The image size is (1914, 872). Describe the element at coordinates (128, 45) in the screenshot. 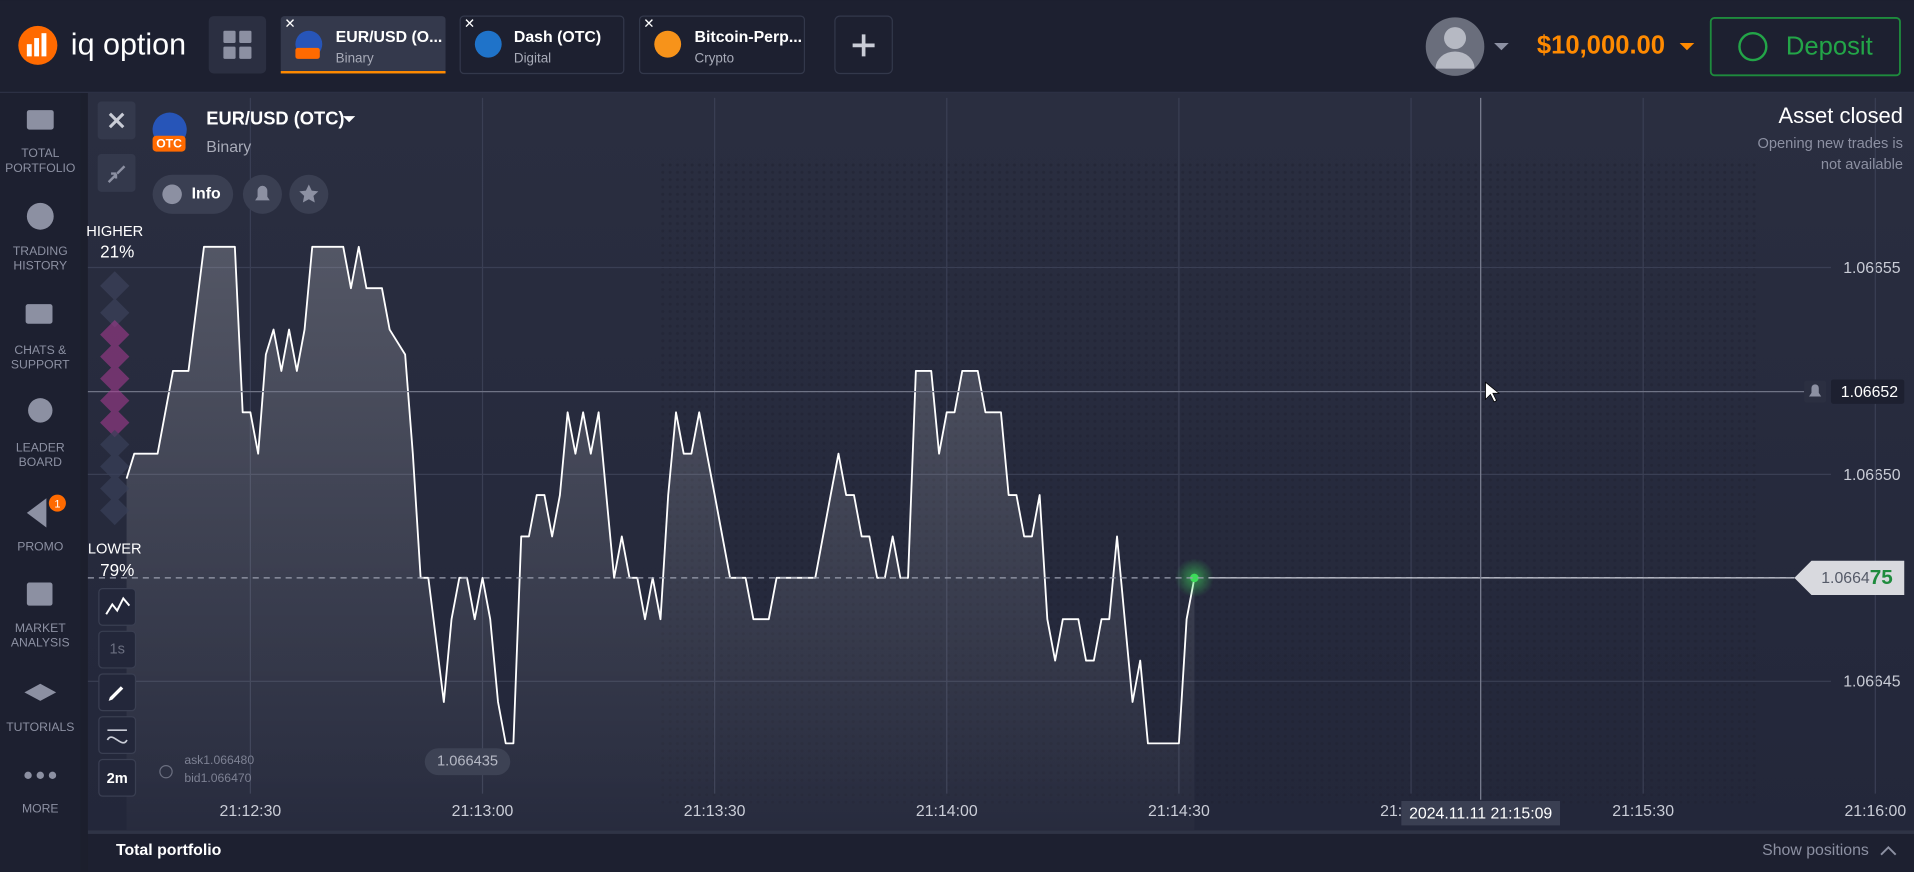

I see `logo-text: iq option` at that location.